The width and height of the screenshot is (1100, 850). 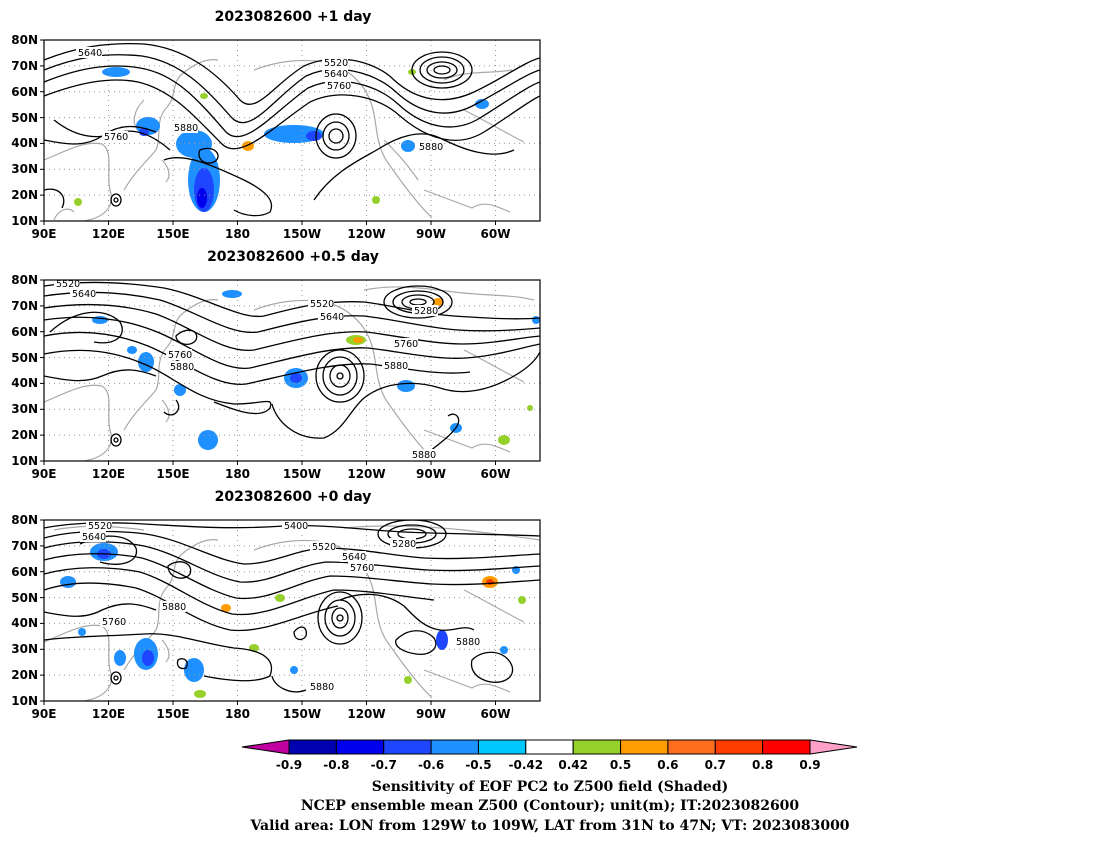 I want to click on panel-1-shading, so click(x=281, y=139).